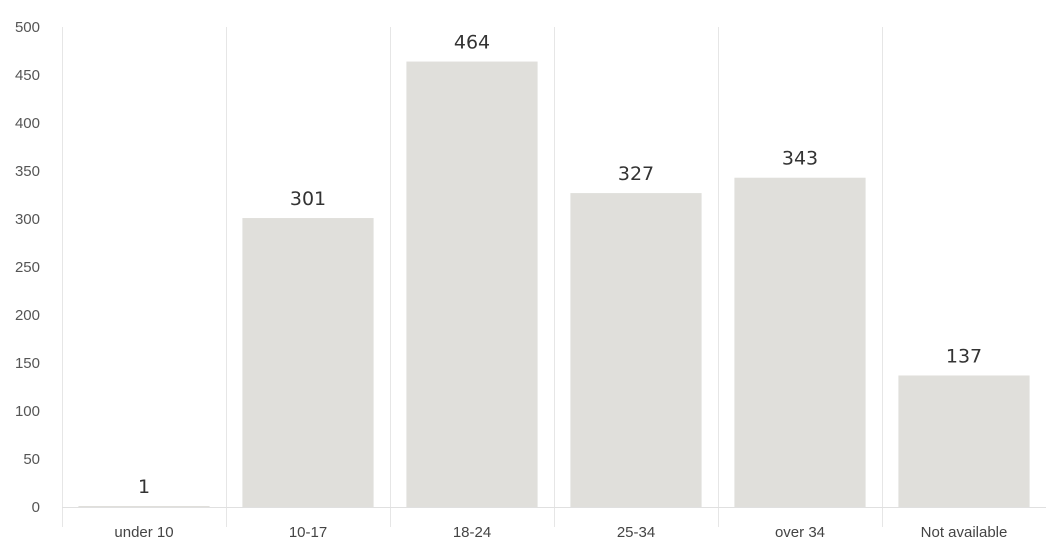 The height and width of the screenshot is (543, 1046). Describe the element at coordinates (472, 532) in the screenshot. I see `x-tick-label: 18-24` at that location.